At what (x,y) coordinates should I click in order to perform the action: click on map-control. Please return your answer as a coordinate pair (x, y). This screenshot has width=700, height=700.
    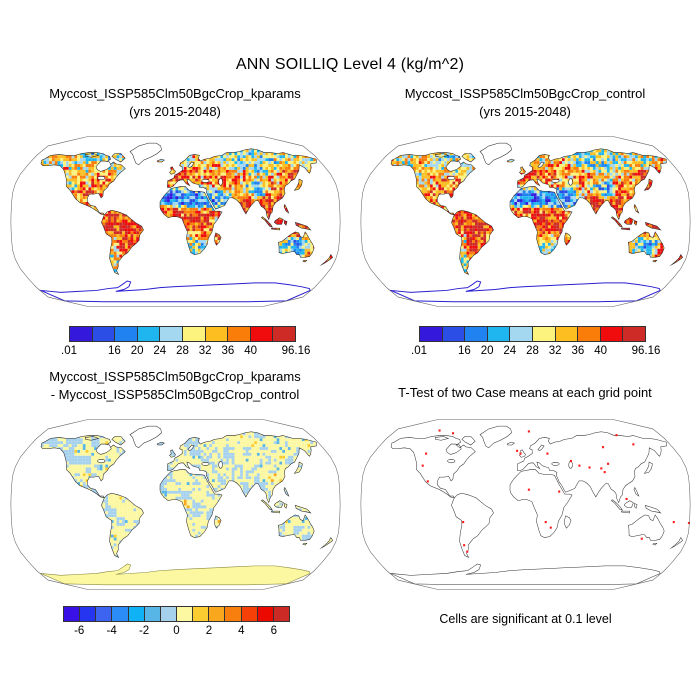
    Looking at the image, I should click on (525, 221).